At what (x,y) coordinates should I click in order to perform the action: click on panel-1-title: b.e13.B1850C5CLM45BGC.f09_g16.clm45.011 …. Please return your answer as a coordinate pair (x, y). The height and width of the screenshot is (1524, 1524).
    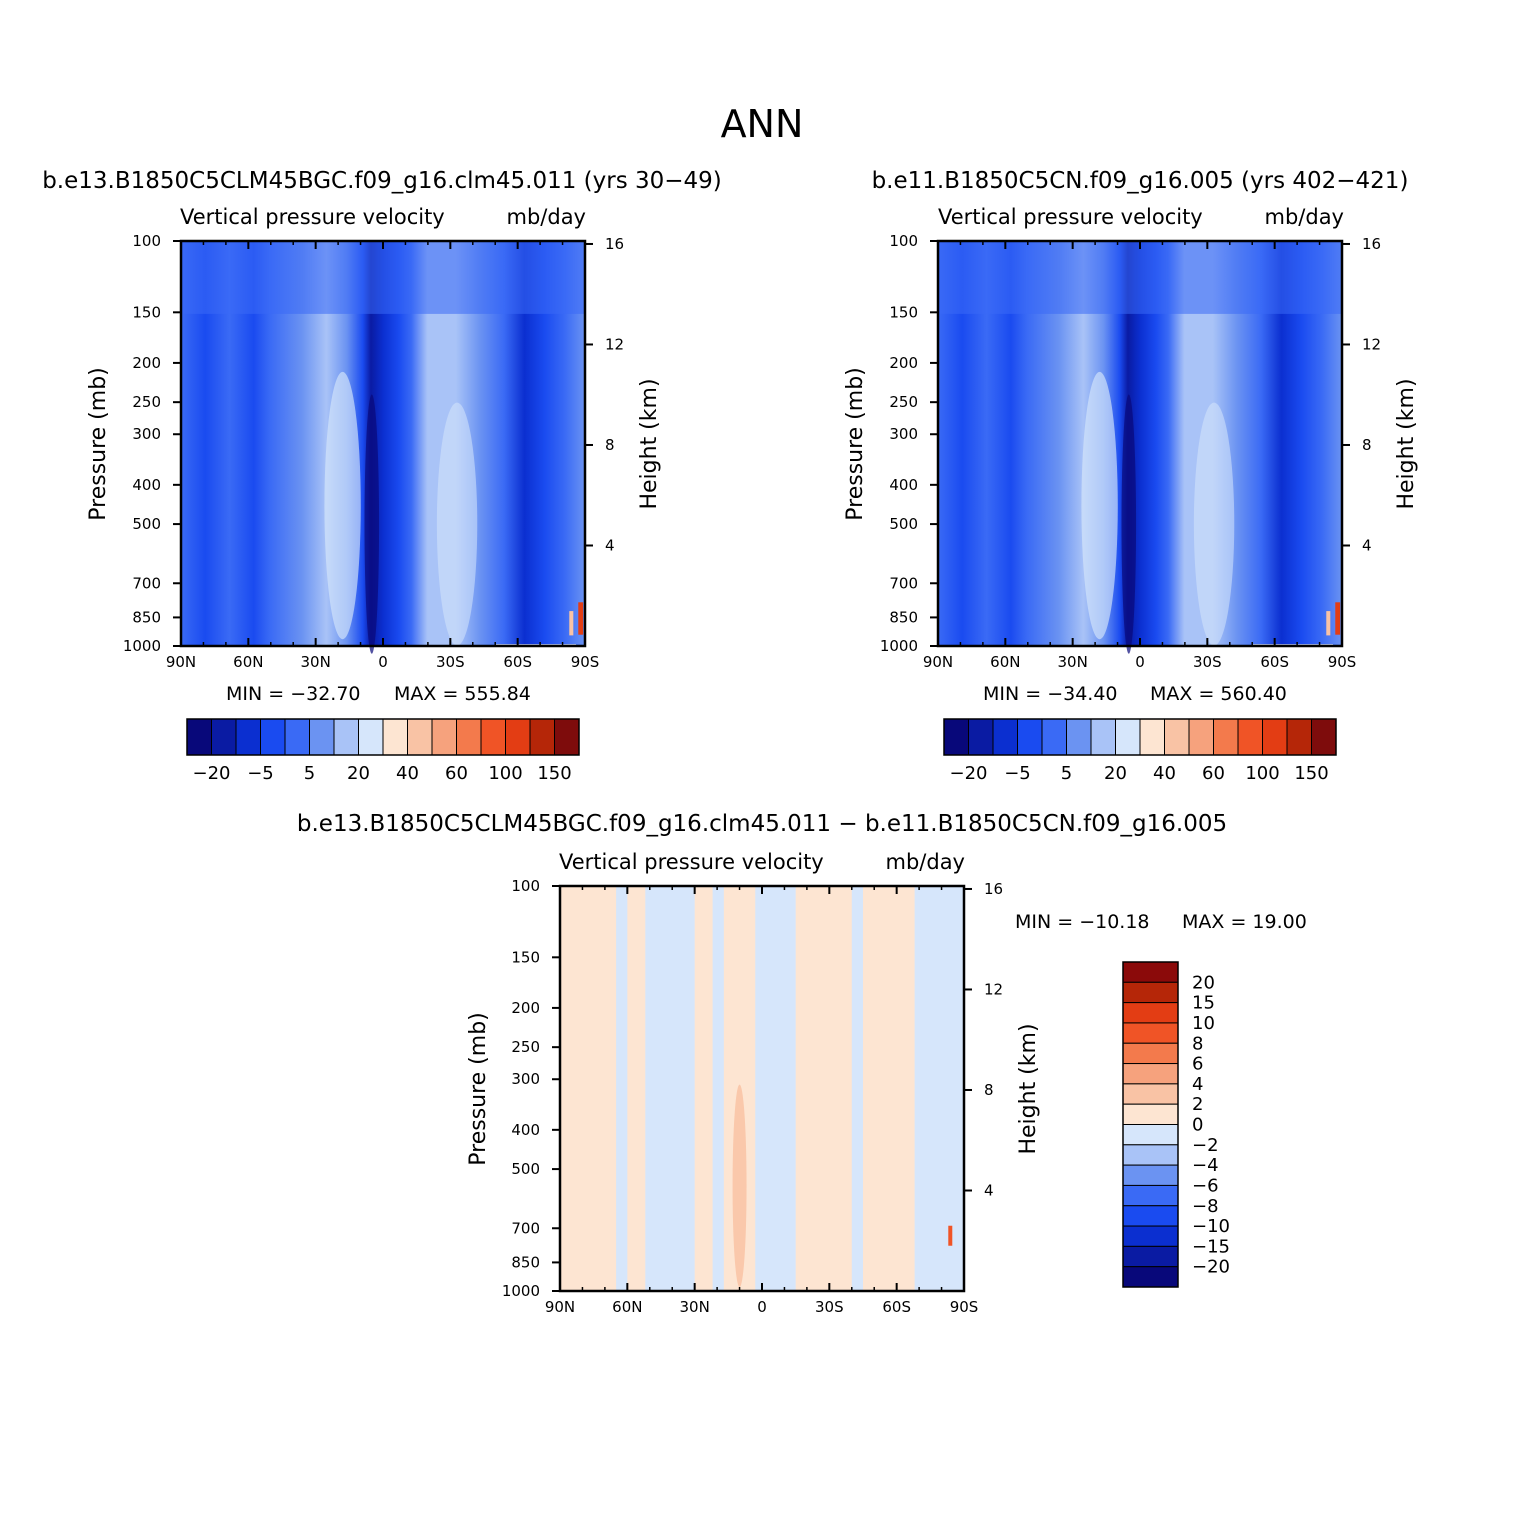
    Looking at the image, I should click on (382, 181).